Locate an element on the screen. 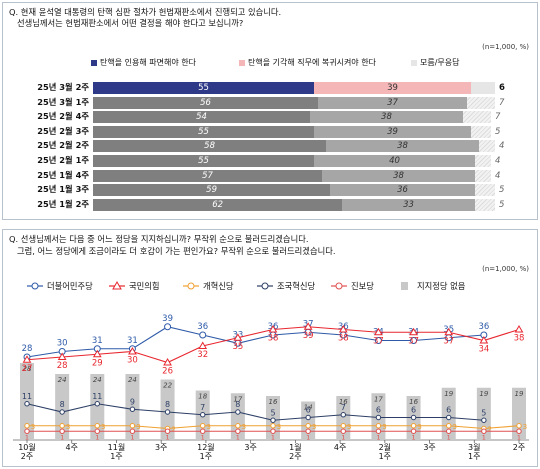 Image resolution: width=540 pixels, height=469 pixels. x-tick-label: 2주 is located at coordinates (519, 447).